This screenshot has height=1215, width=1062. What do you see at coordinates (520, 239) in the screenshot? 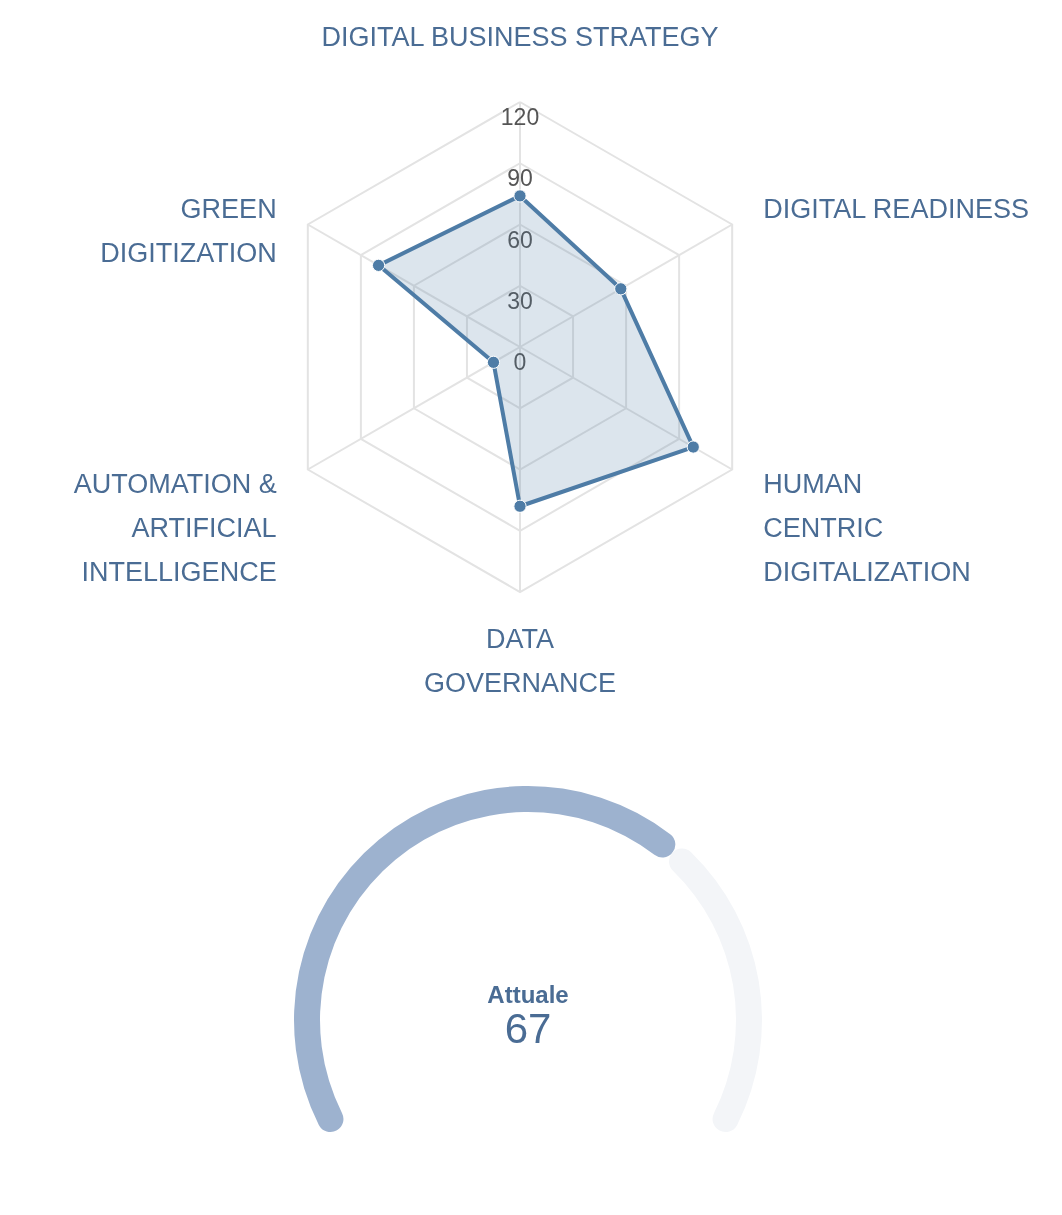
I see `y-tick-label: 60` at bounding box center [520, 239].